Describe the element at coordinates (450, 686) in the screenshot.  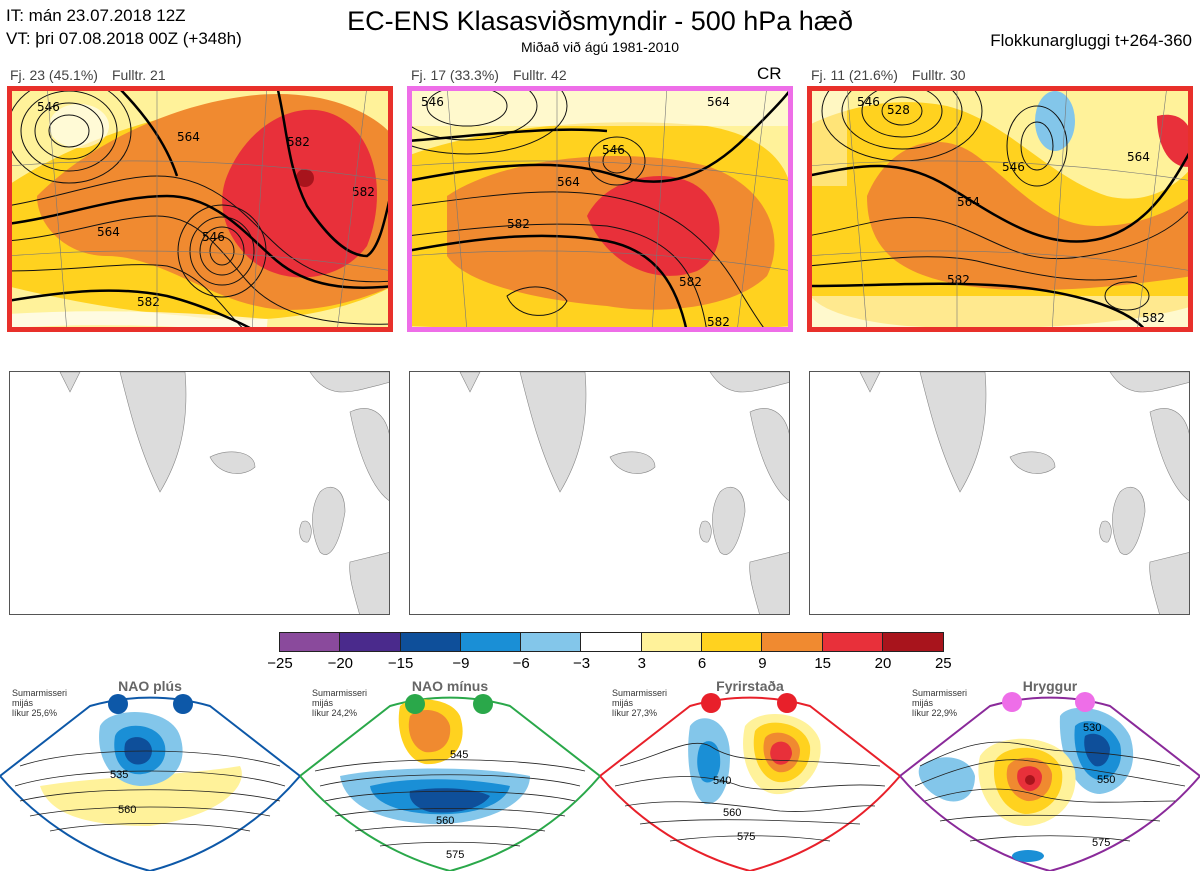
I see `regime-name: NAO mínus` at that location.